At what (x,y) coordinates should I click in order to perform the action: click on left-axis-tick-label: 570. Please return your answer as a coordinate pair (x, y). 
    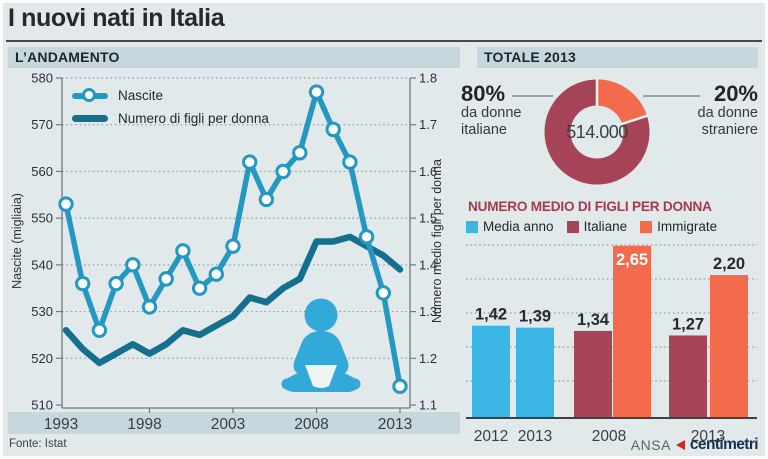
    Looking at the image, I should click on (42, 124).